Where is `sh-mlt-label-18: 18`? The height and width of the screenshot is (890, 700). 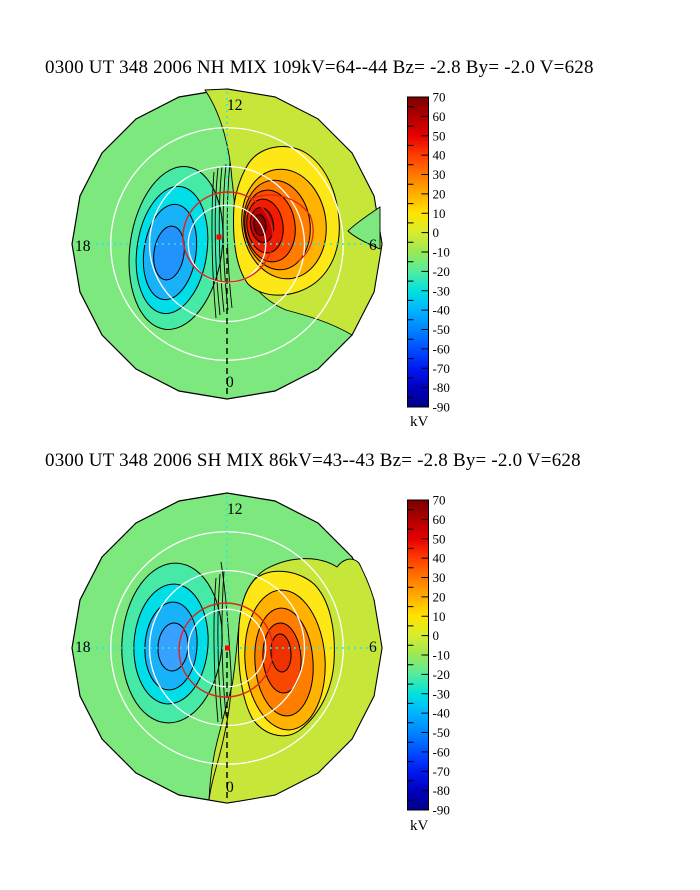
sh-mlt-label-18: 18 is located at coordinates (83, 647).